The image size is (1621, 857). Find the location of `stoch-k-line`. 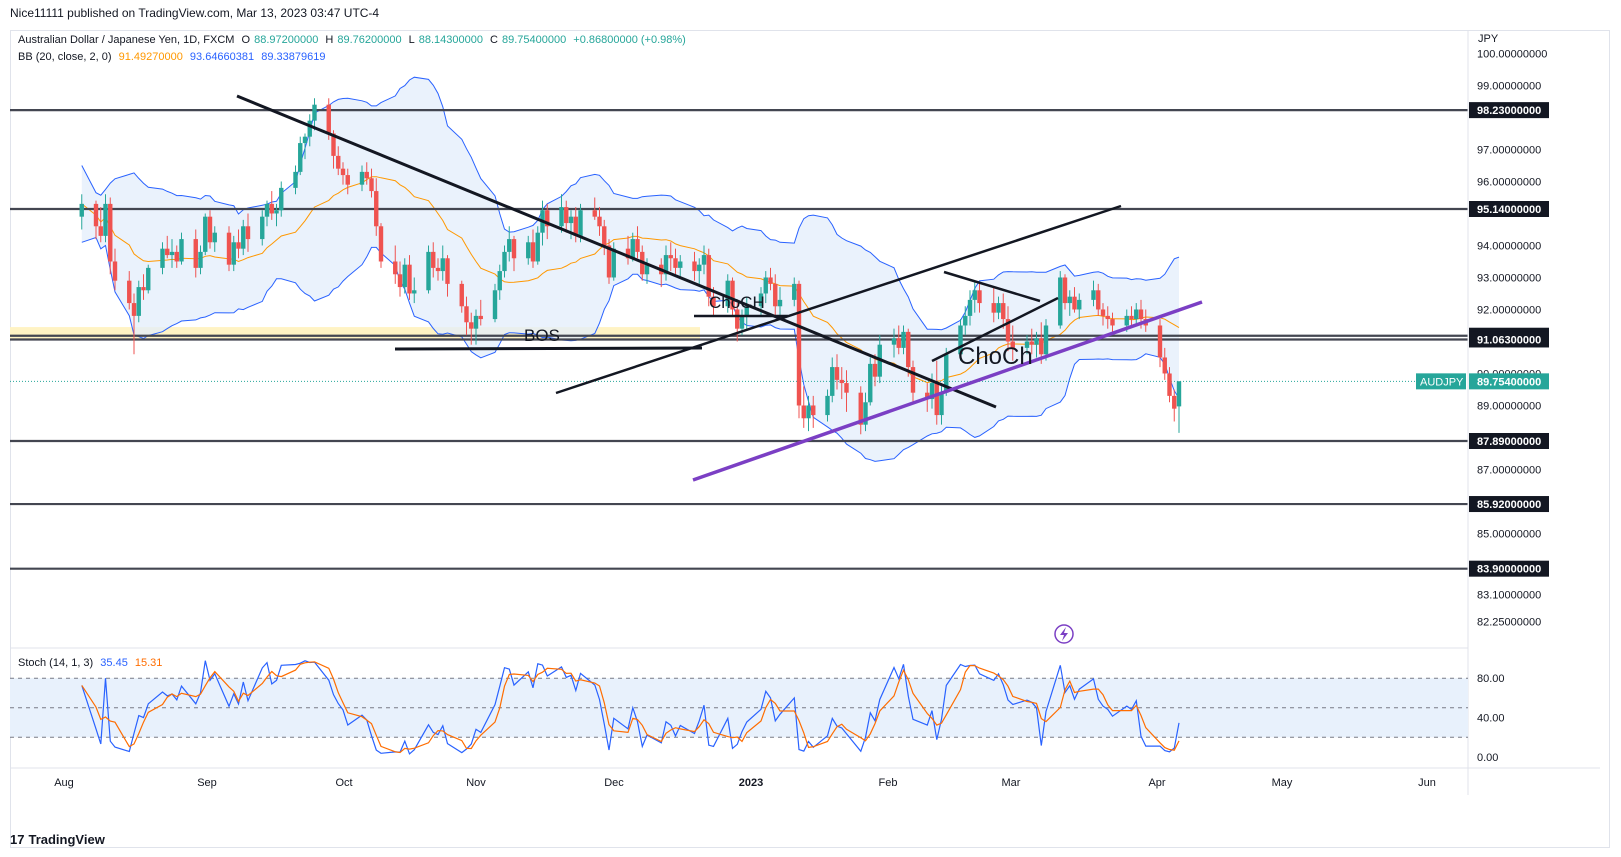

stoch-k-line is located at coordinates (630, 707).